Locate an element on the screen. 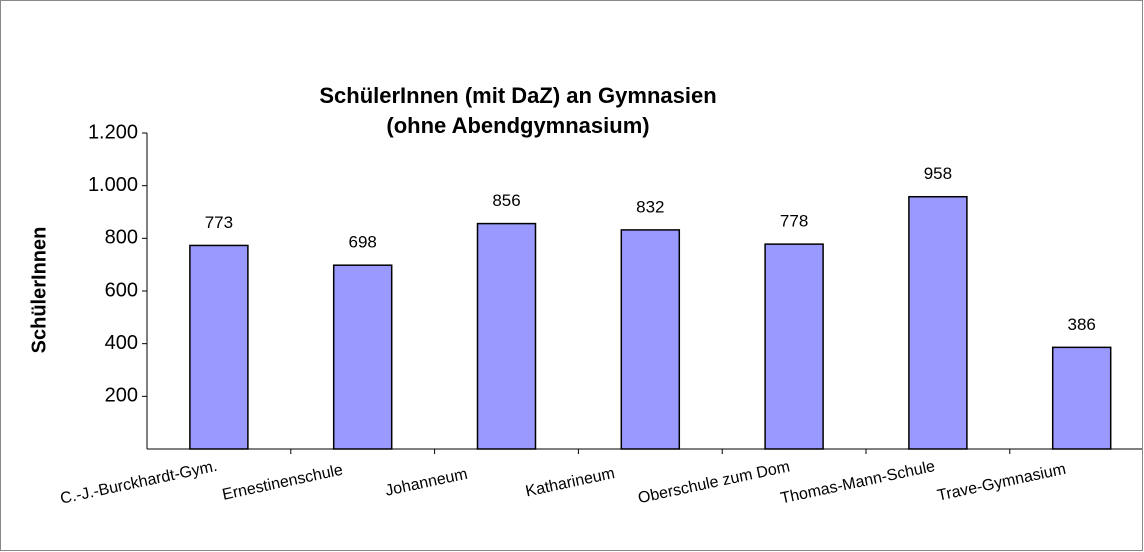  value-label: 958 is located at coordinates (938, 173).